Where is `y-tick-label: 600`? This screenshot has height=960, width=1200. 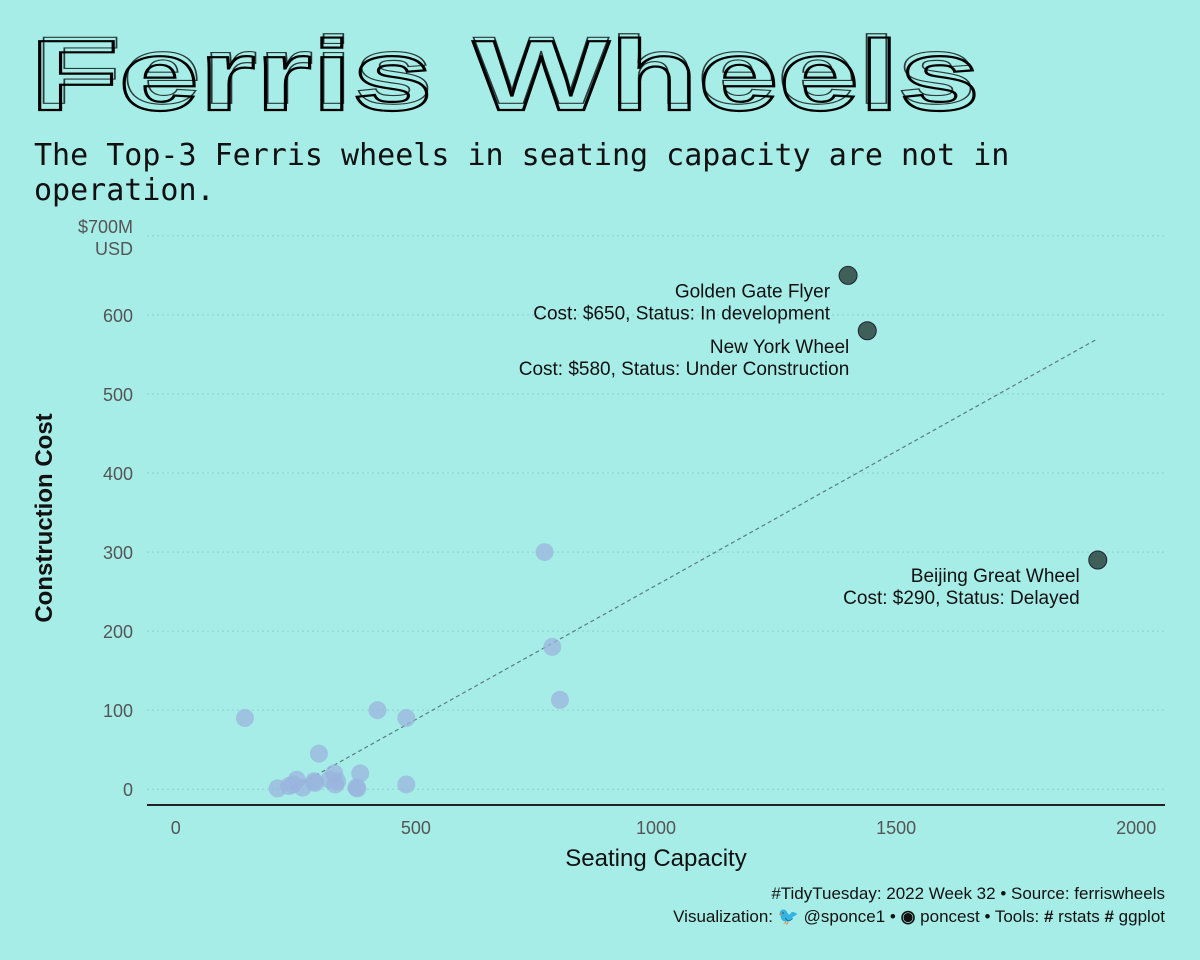
y-tick-label: 600 is located at coordinates (118, 316).